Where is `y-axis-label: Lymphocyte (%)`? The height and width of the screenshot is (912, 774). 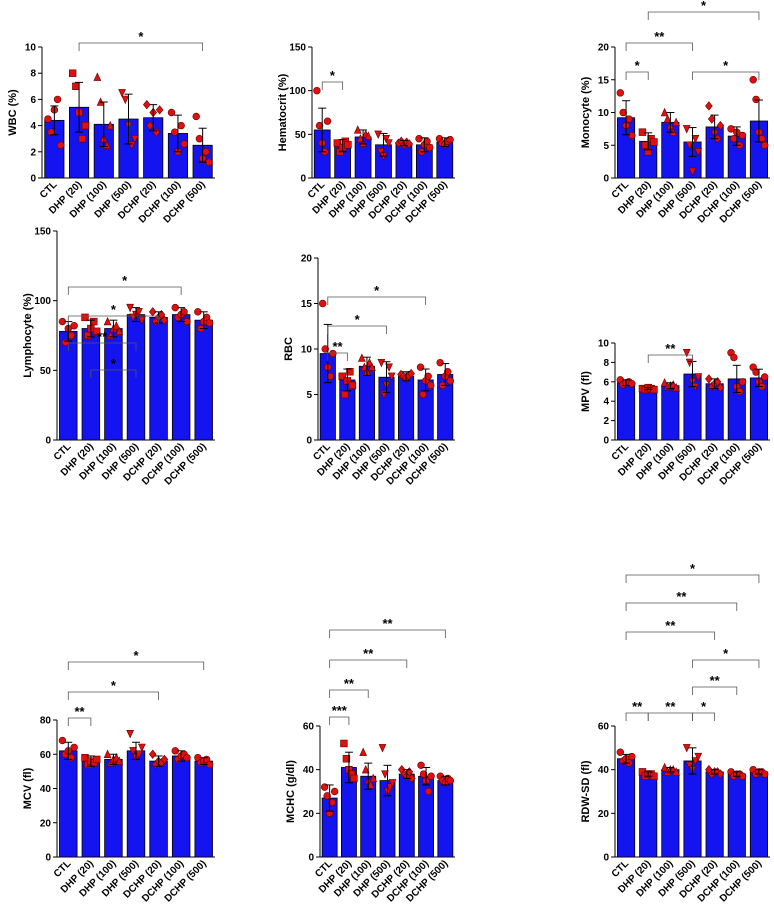
y-axis-label: Lymphocyte (%) is located at coordinates (28, 335).